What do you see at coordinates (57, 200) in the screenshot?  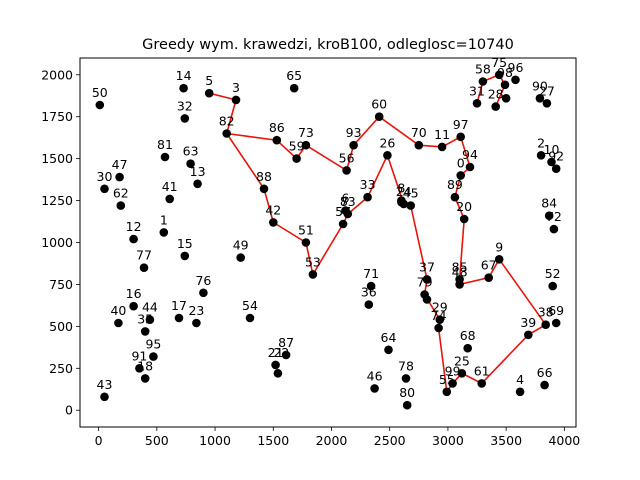 I see `y-tick-label: 1250` at bounding box center [57, 200].